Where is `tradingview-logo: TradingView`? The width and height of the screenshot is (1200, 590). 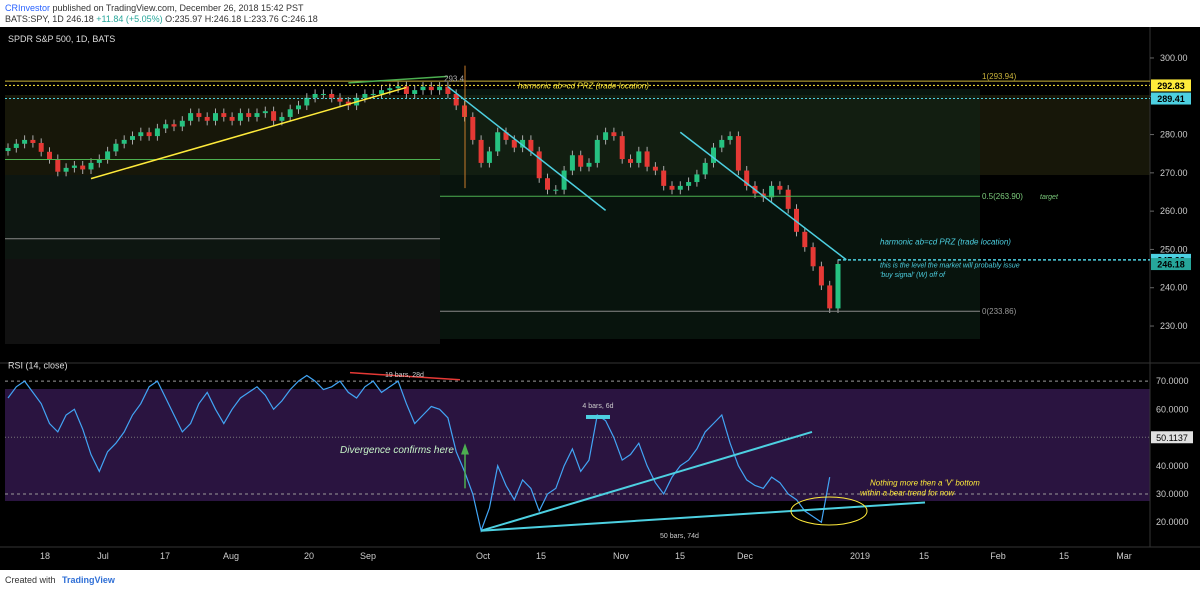 tradingview-logo: TradingView is located at coordinates (88, 580).